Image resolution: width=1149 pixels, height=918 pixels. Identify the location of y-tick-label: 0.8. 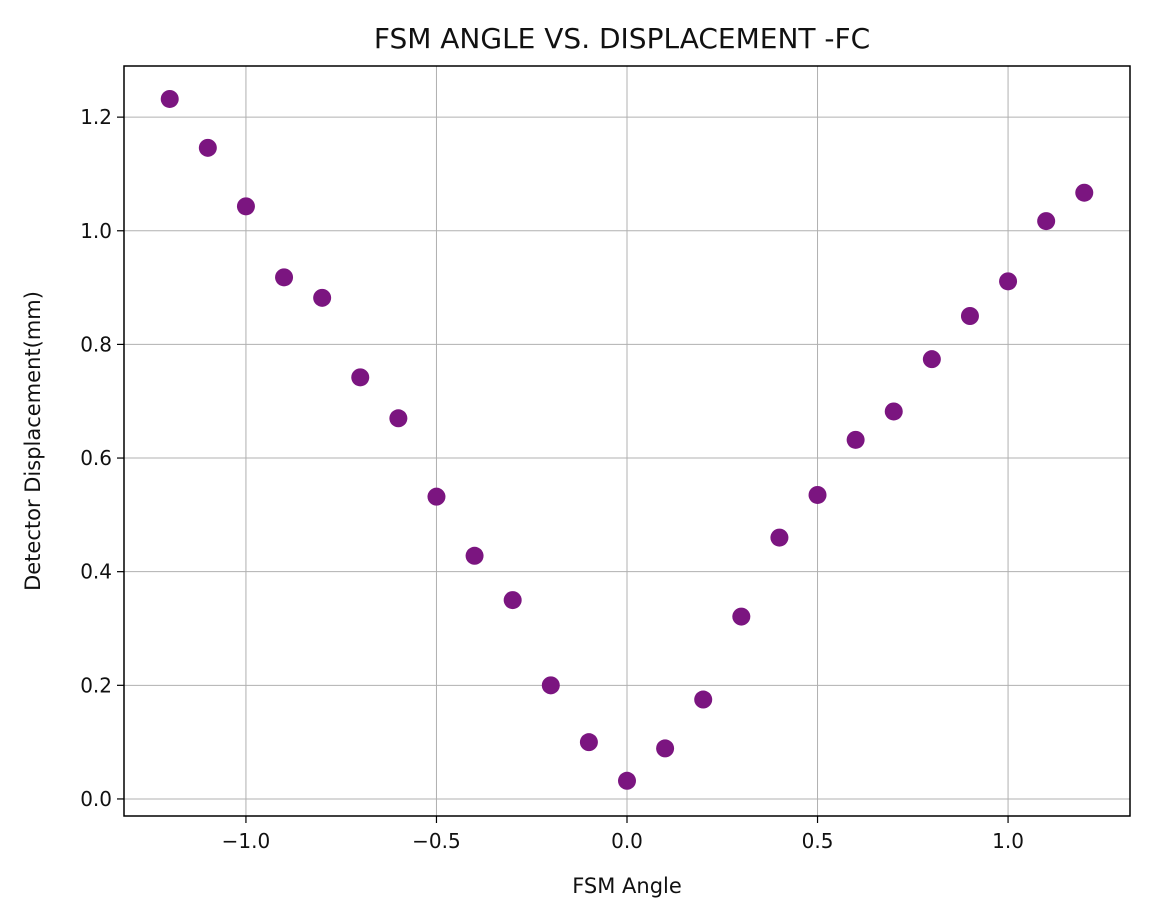
(96, 344).